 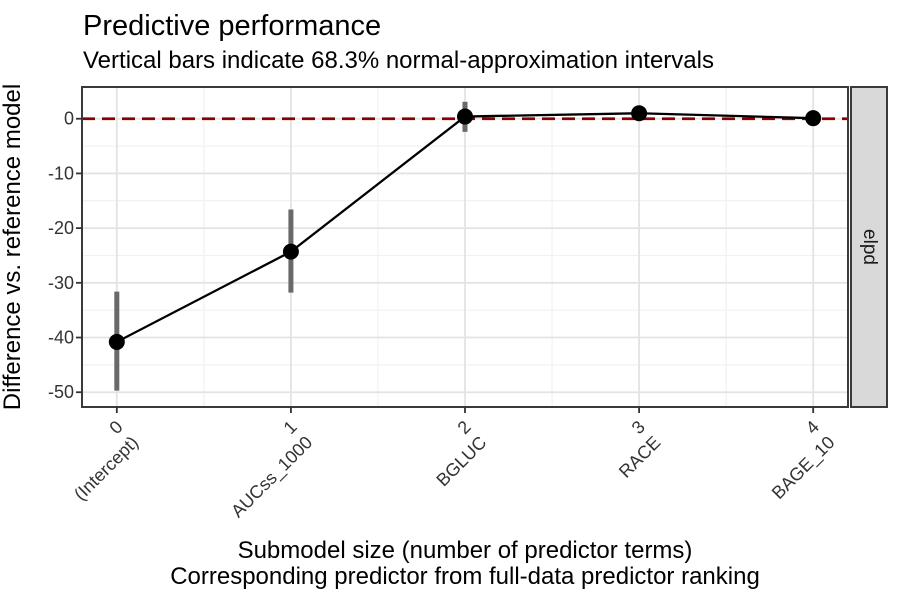 What do you see at coordinates (454, 454) in the screenshot?
I see `x-tick-label: 2BGLUC` at bounding box center [454, 454].